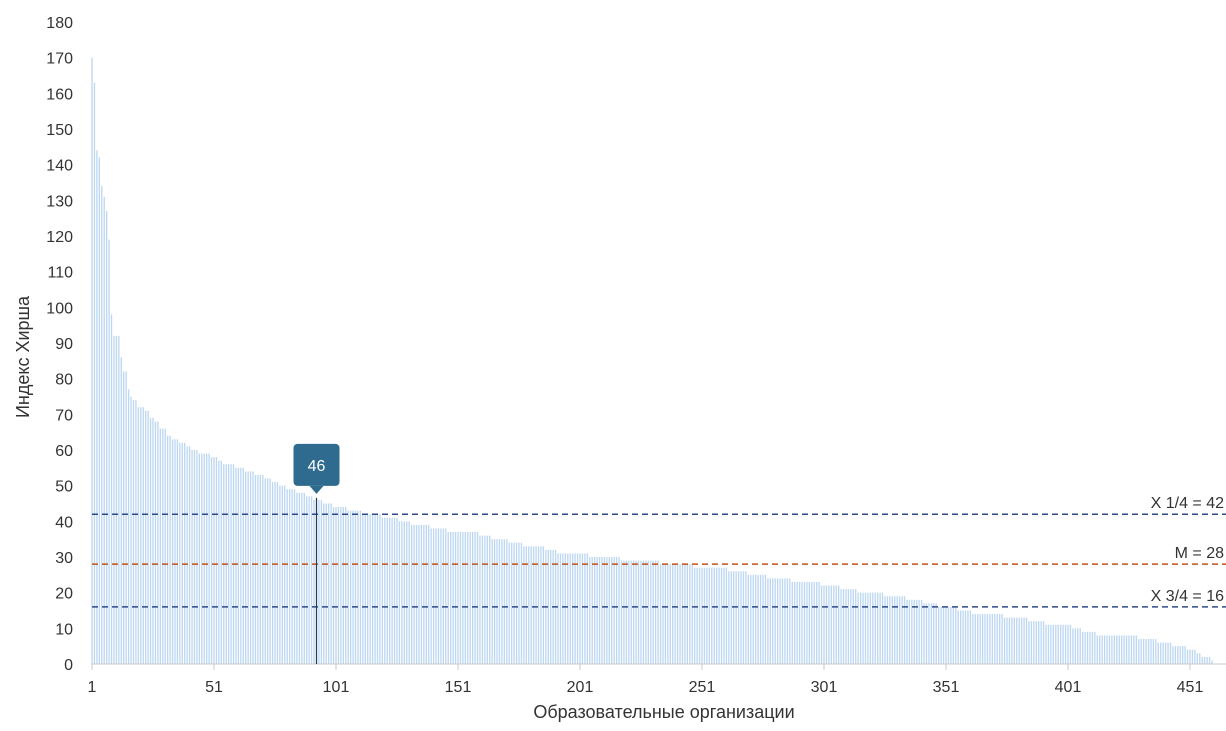 The width and height of the screenshot is (1226, 731). I want to click on highlight-tooltip, so click(316, 464).